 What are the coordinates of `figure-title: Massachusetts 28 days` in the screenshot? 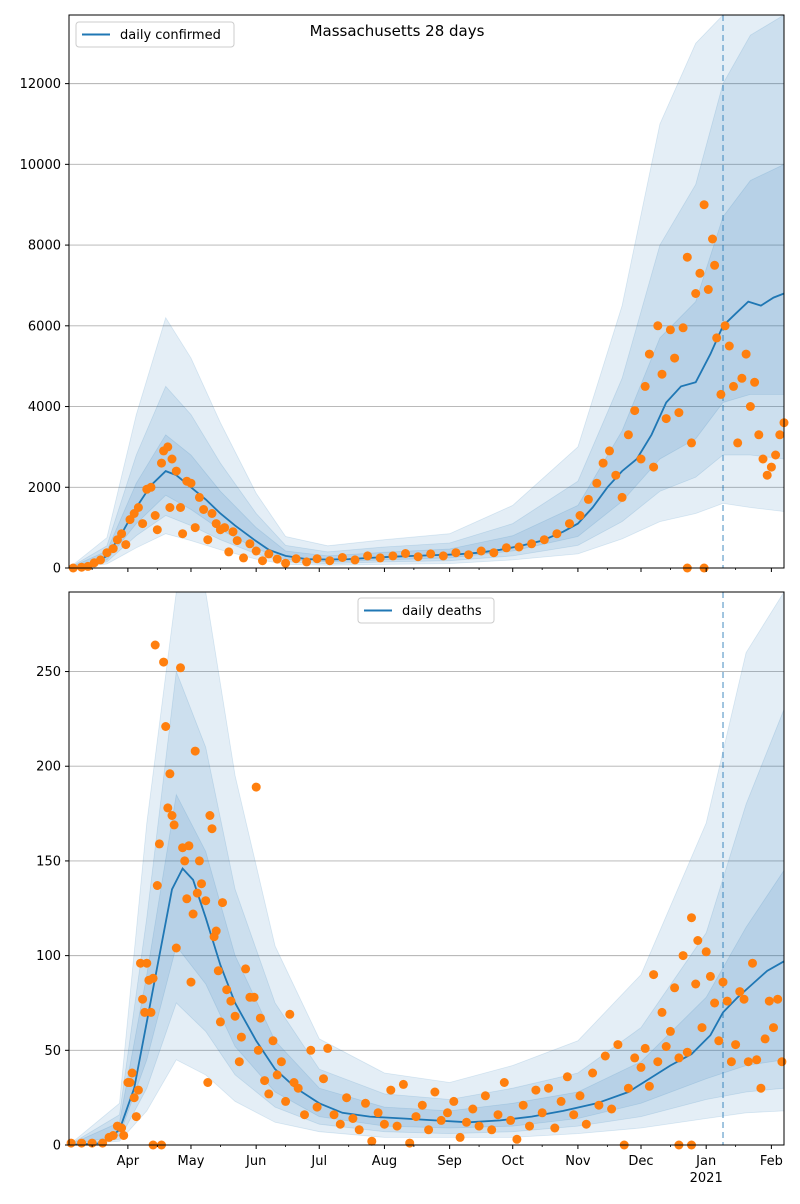 It's located at (397, 31).